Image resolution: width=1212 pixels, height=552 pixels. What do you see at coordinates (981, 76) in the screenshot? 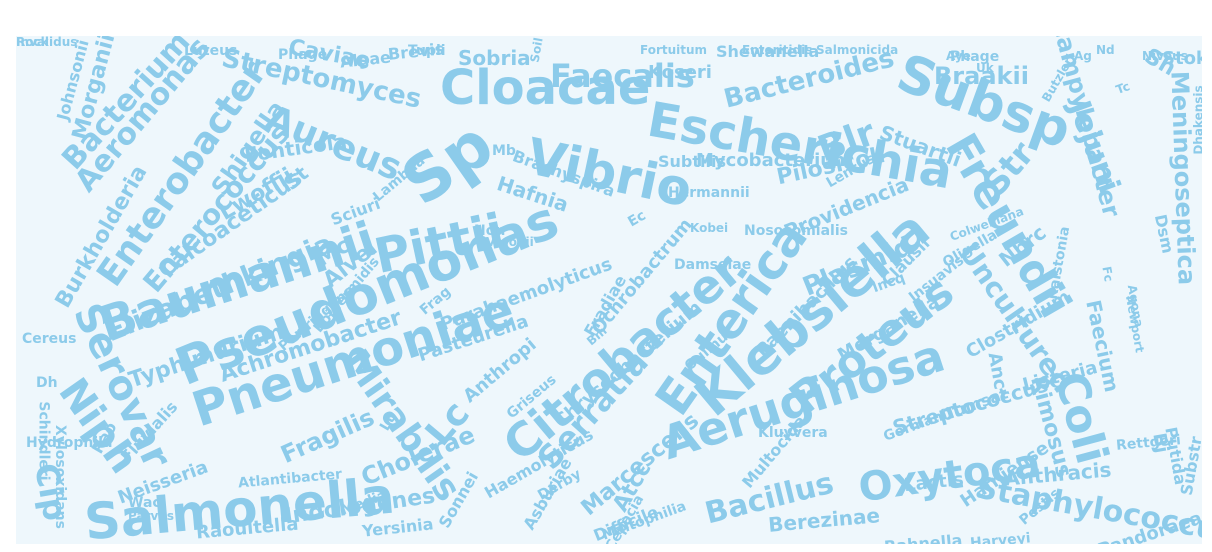
I see `cloud-word: Braakii` at bounding box center [981, 76].